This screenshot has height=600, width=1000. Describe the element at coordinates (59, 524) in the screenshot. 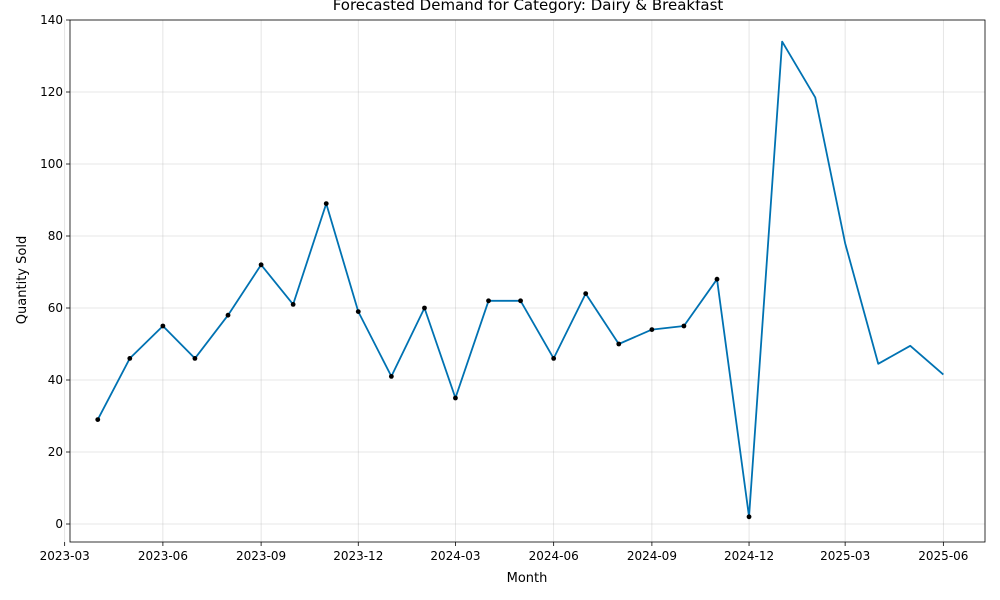

I see `y-tick-label: 0` at that location.